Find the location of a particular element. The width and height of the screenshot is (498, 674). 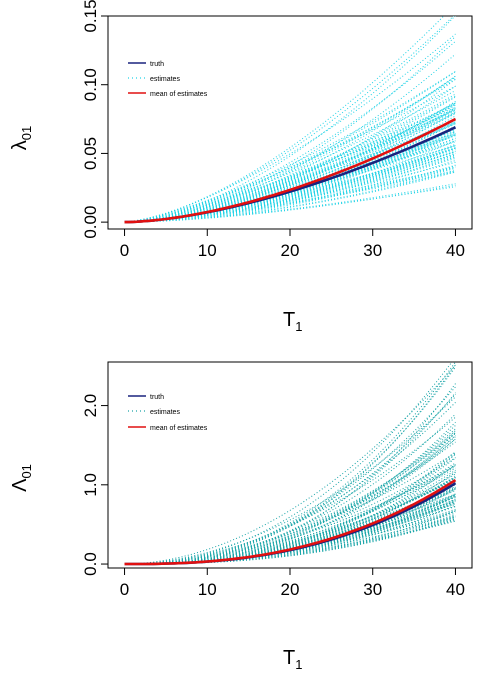

main-lines-top is located at coordinates (290, 170).